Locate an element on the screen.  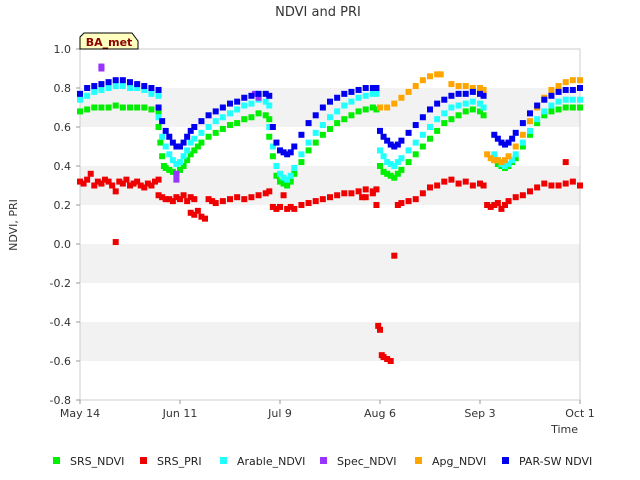
legend-item: SRS_NDVI is located at coordinates (88, 461).